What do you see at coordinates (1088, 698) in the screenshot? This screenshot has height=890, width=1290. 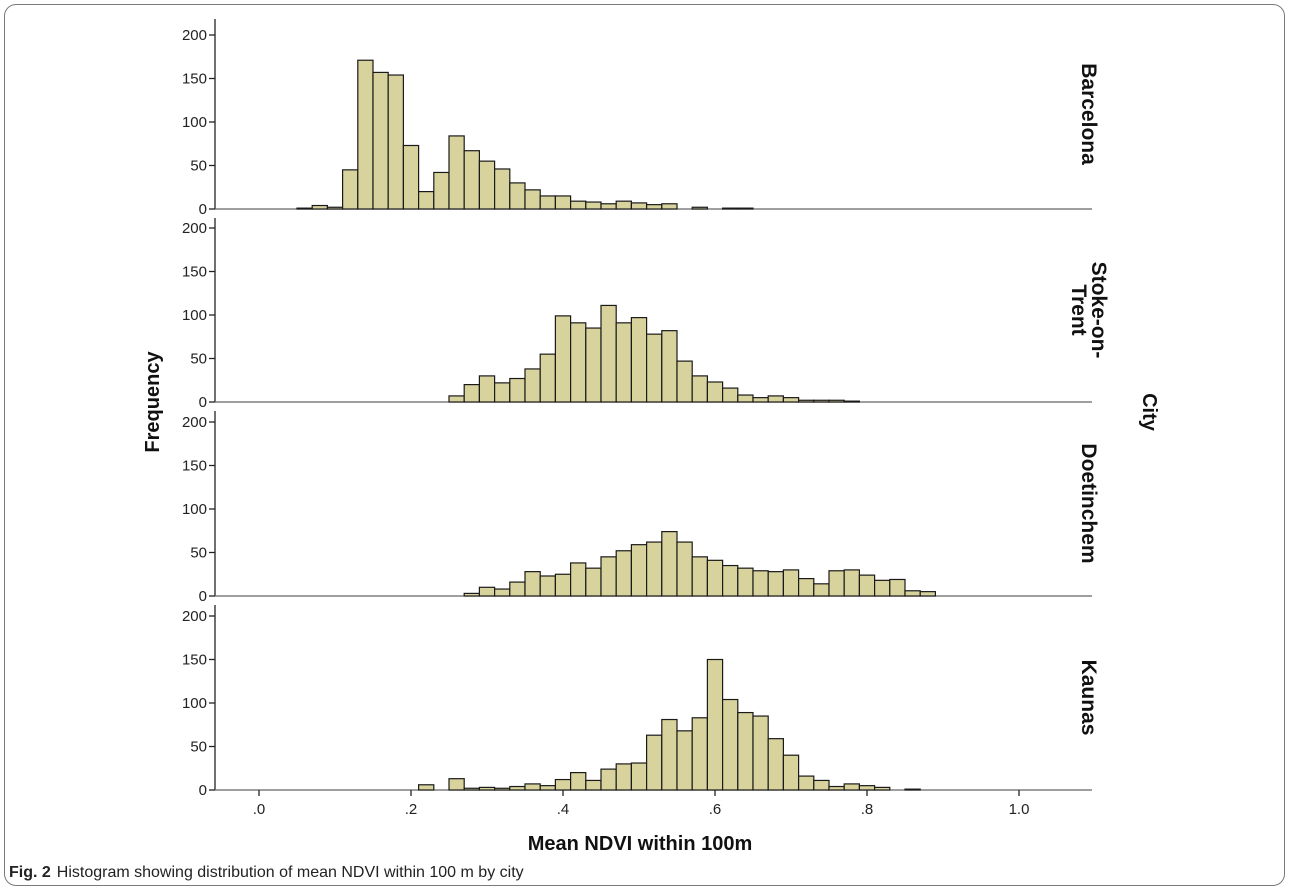 I see `facet-label: Kaunas` at bounding box center [1088, 698].